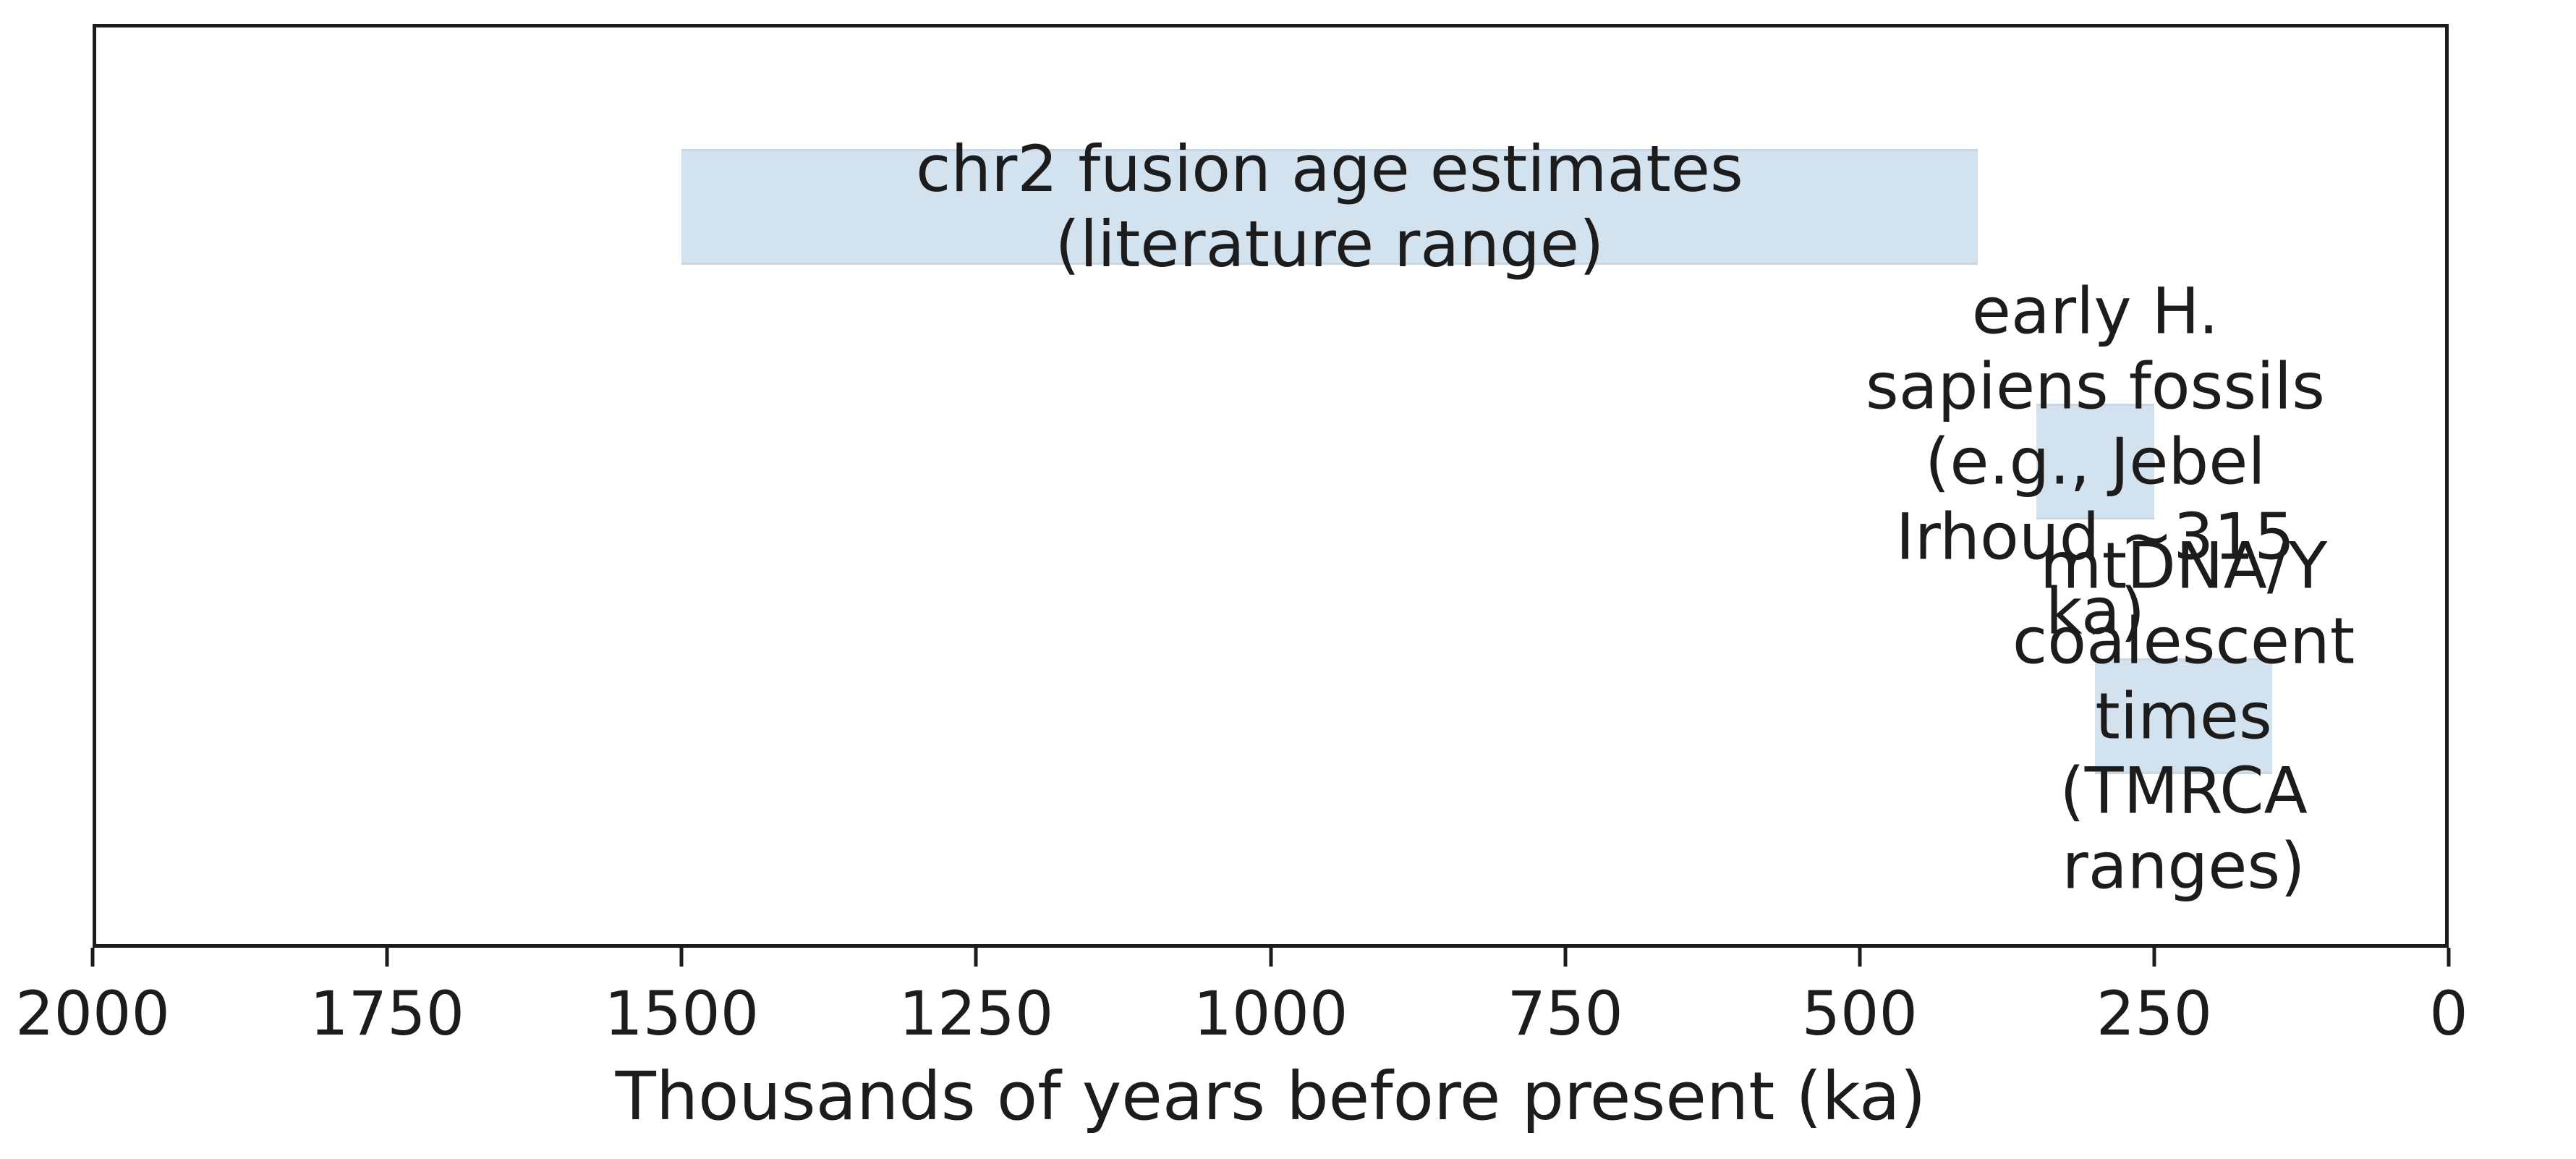 The height and width of the screenshot is (1159, 2576). I want to click on x-tick-label-500: 500, so click(1859, 1013).